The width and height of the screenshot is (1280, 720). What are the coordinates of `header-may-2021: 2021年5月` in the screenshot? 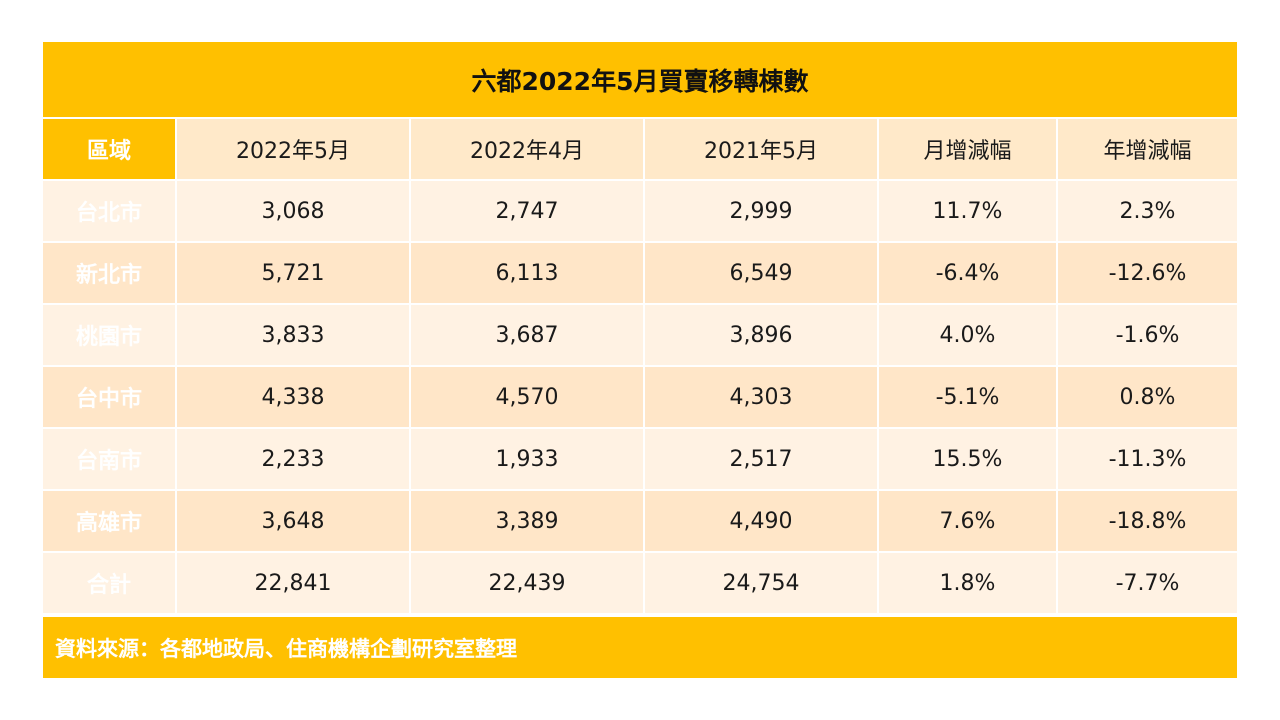 It's located at (762, 150).